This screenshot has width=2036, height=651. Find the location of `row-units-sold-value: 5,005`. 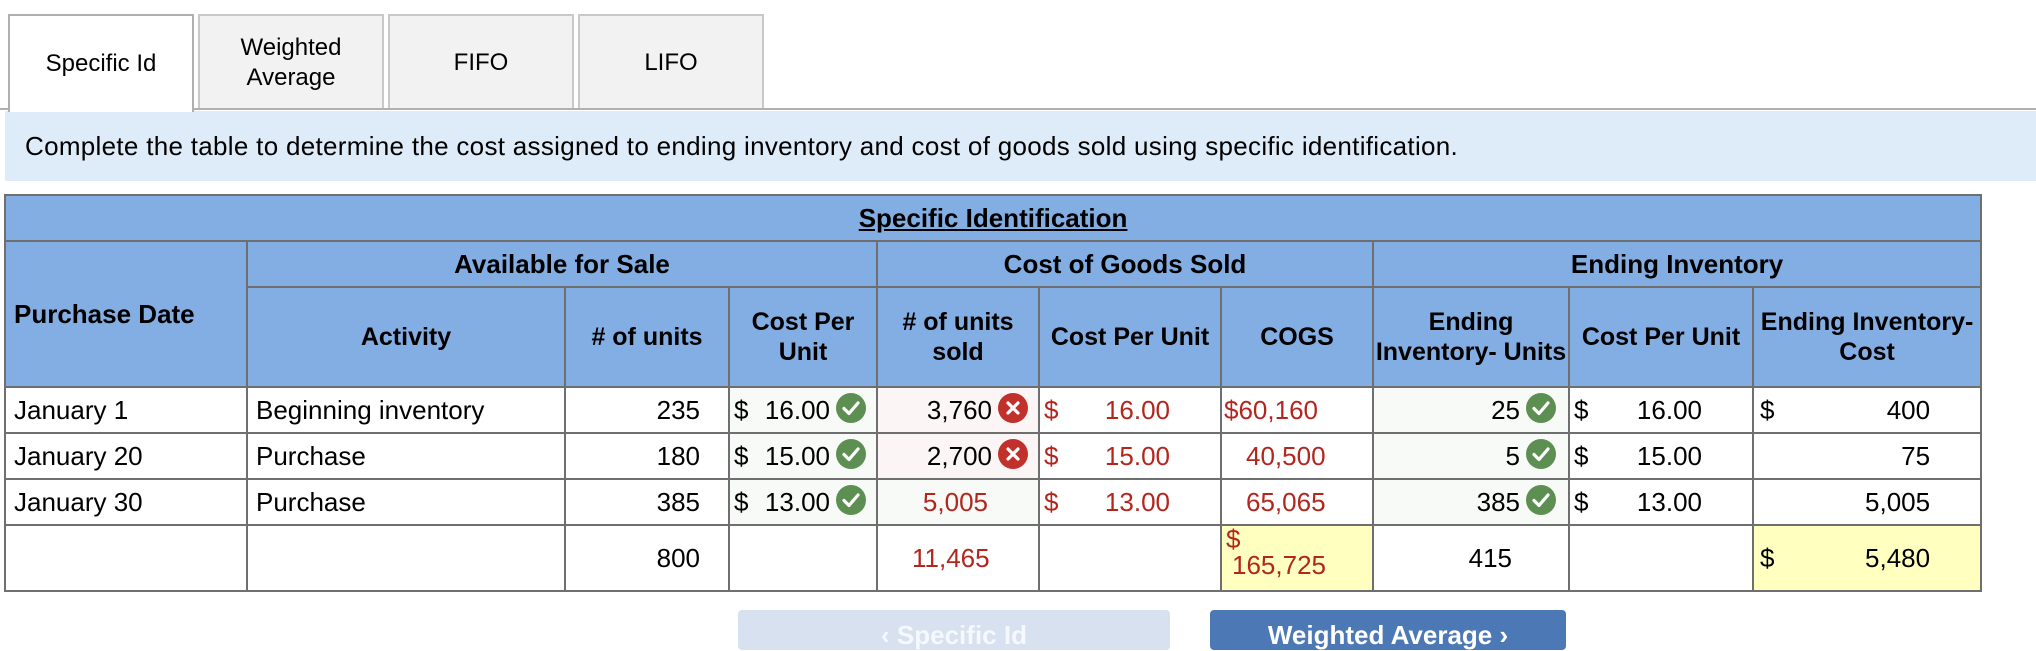

row-units-sold-value: 5,005 is located at coordinates (955, 501).